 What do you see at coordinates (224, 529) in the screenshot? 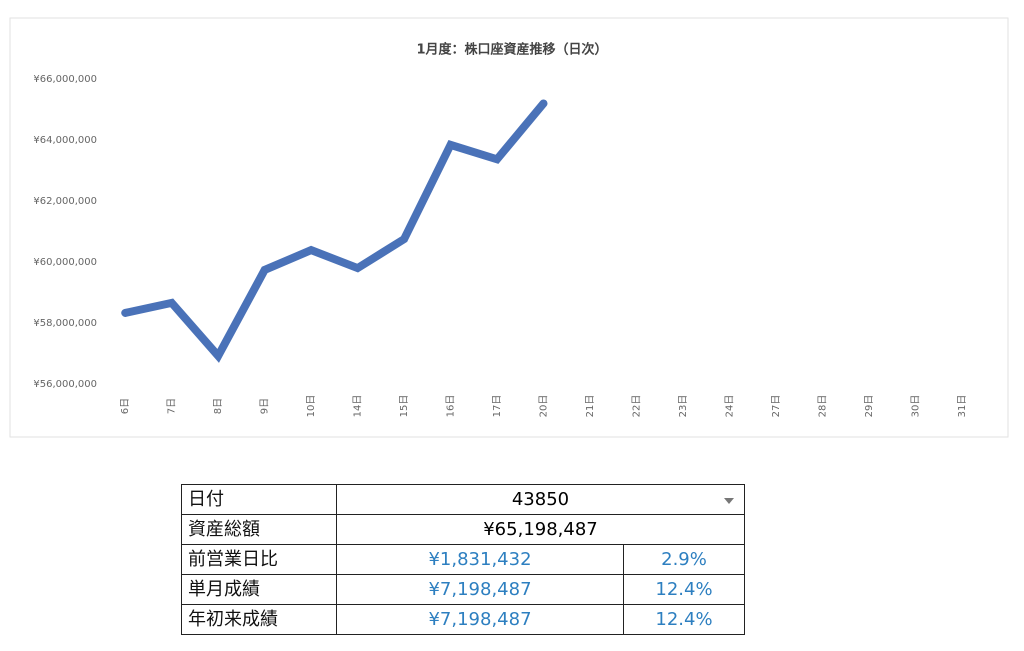
I see `cell-text: 資産総額` at bounding box center [224, 529].